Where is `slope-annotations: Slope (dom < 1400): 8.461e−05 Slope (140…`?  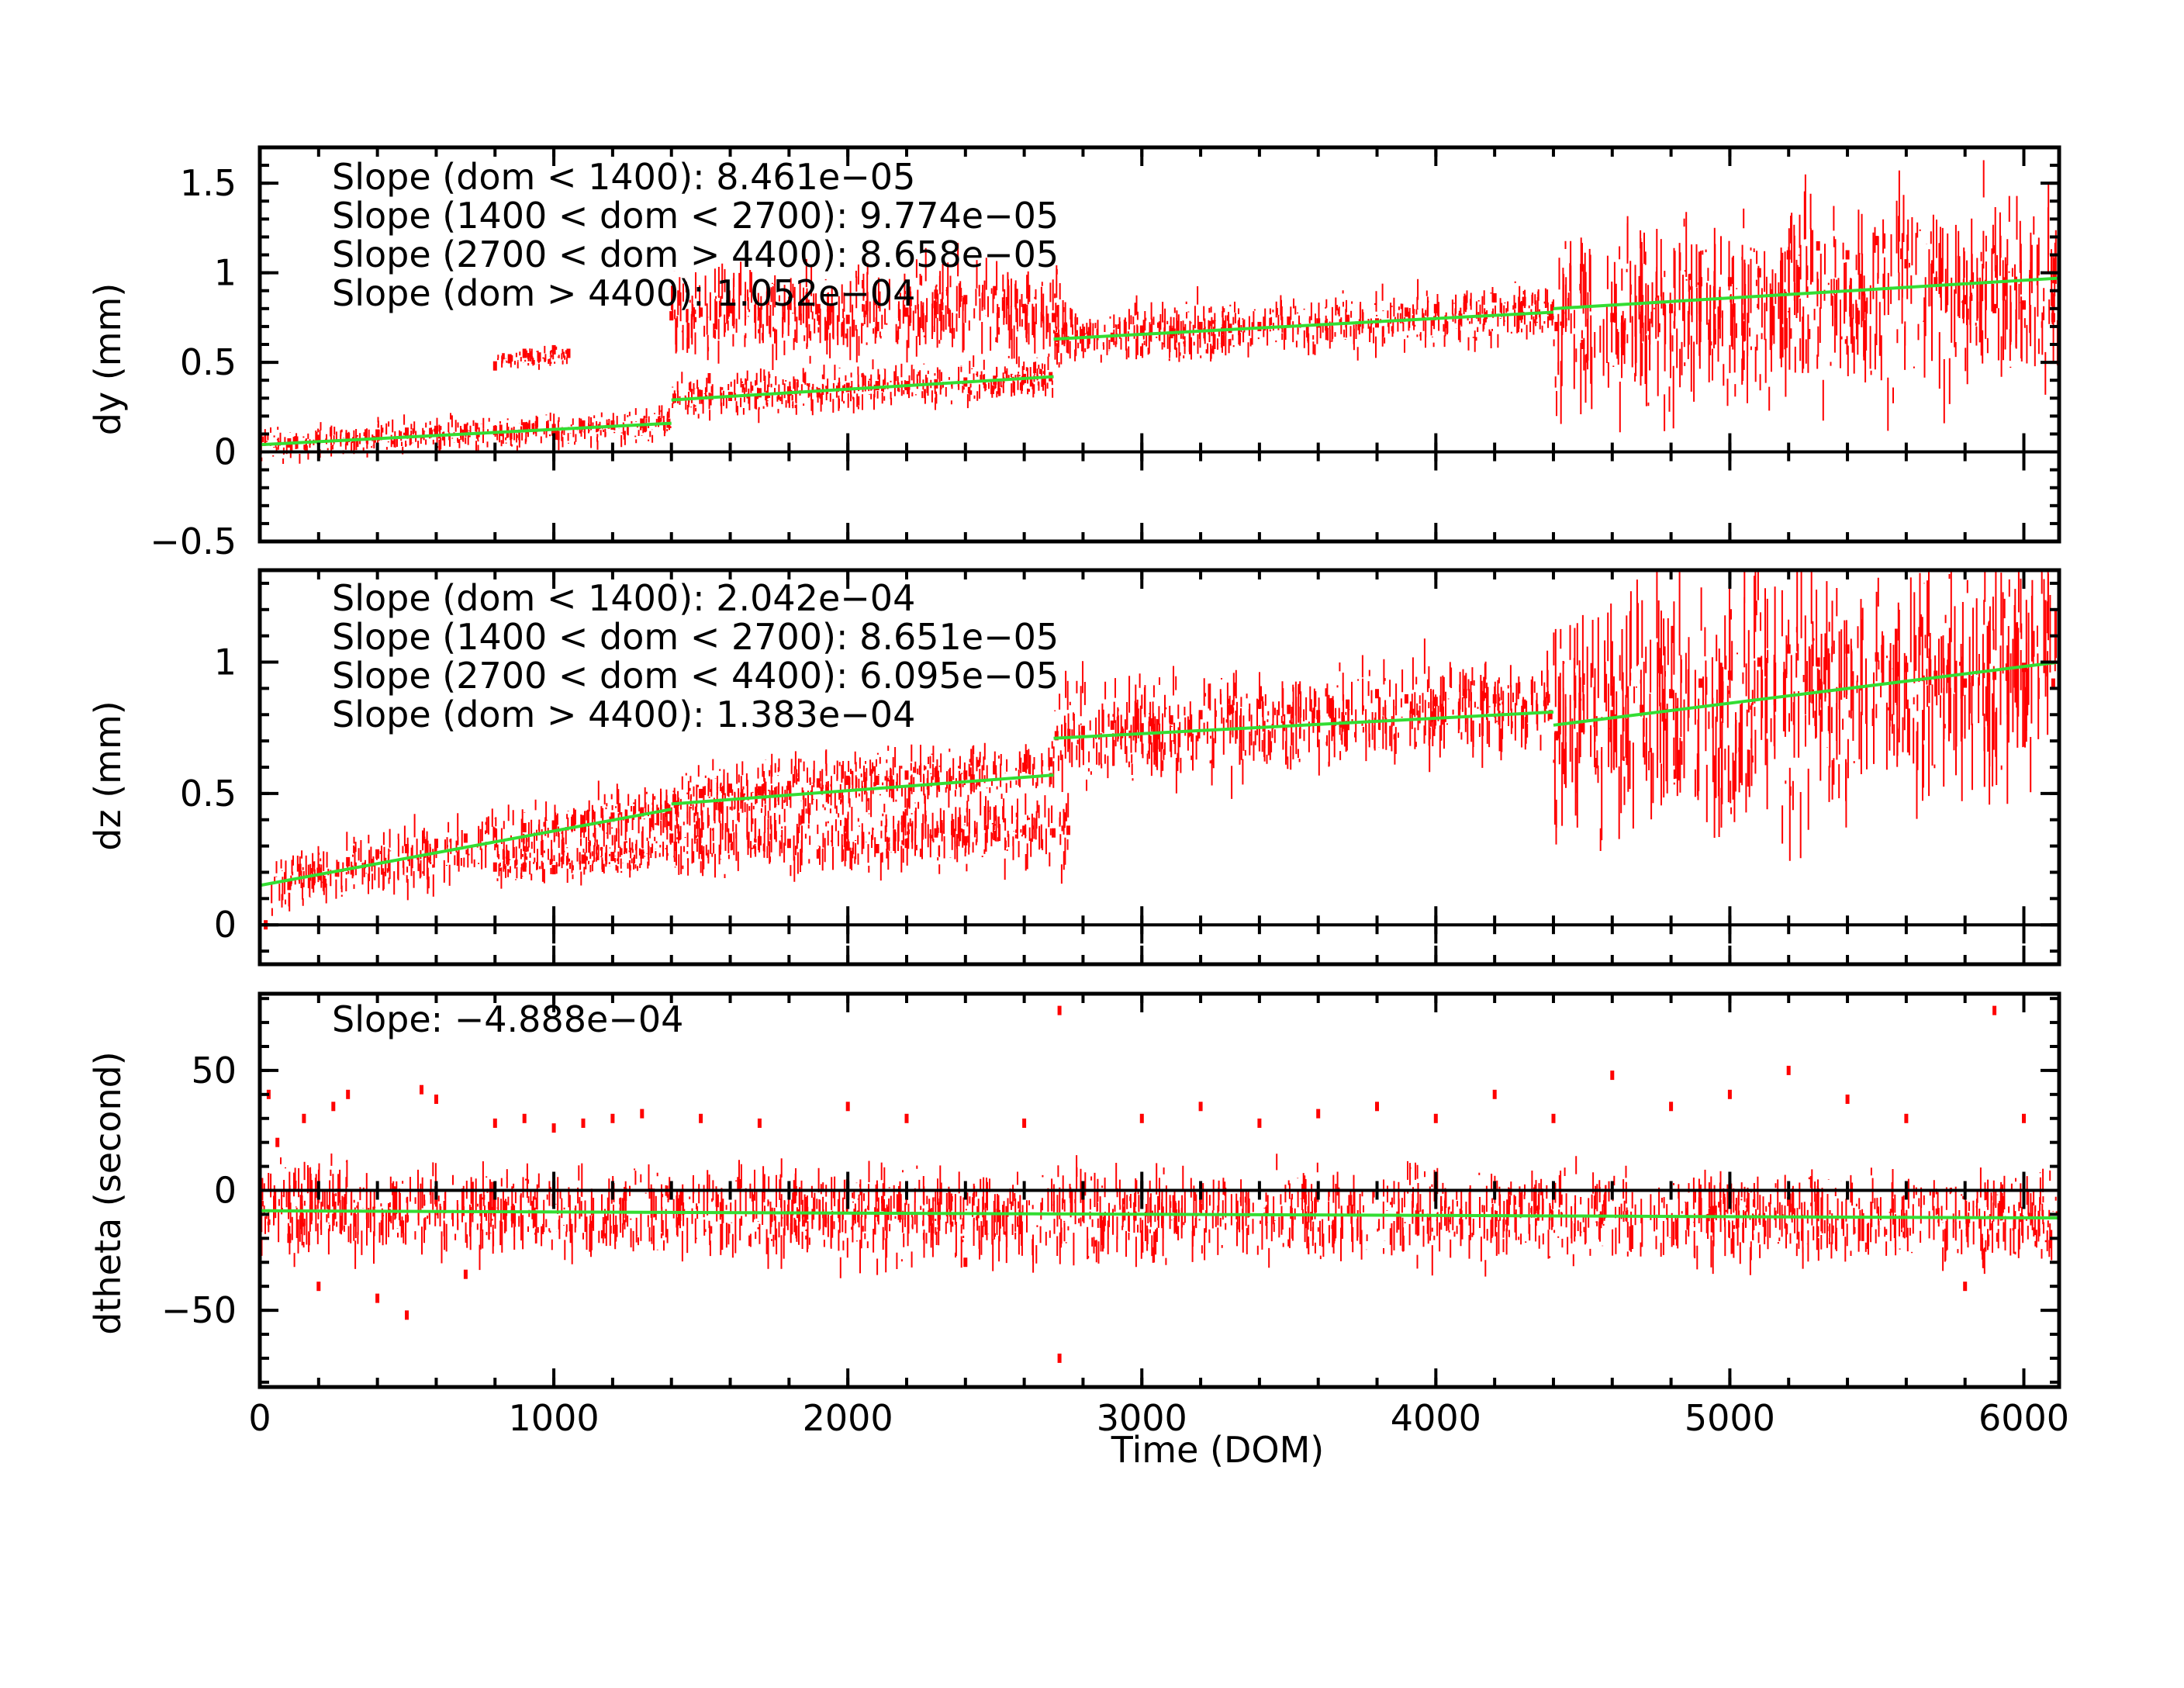
slope-annotations: Slope (dom < 1400): 8.461e−05 Slope (140… is located at coordinates (695, 235).